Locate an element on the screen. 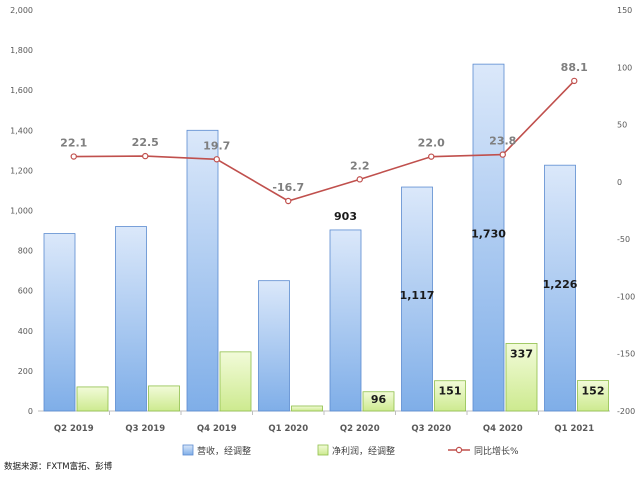  yoy-data-label: 2.2 is located at coordinates (360, 165).